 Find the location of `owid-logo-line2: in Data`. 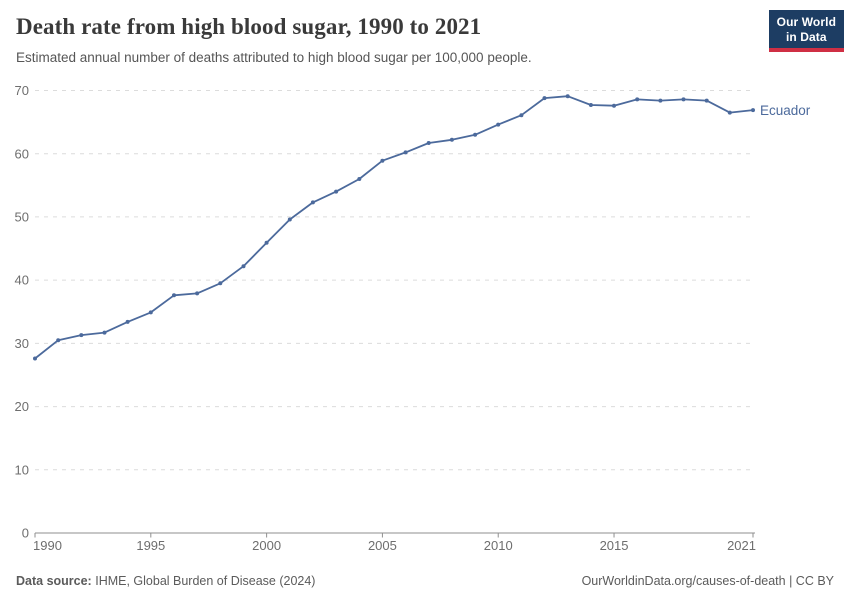

owid-logo-line2: in Data is located at coordinates (806, 36).